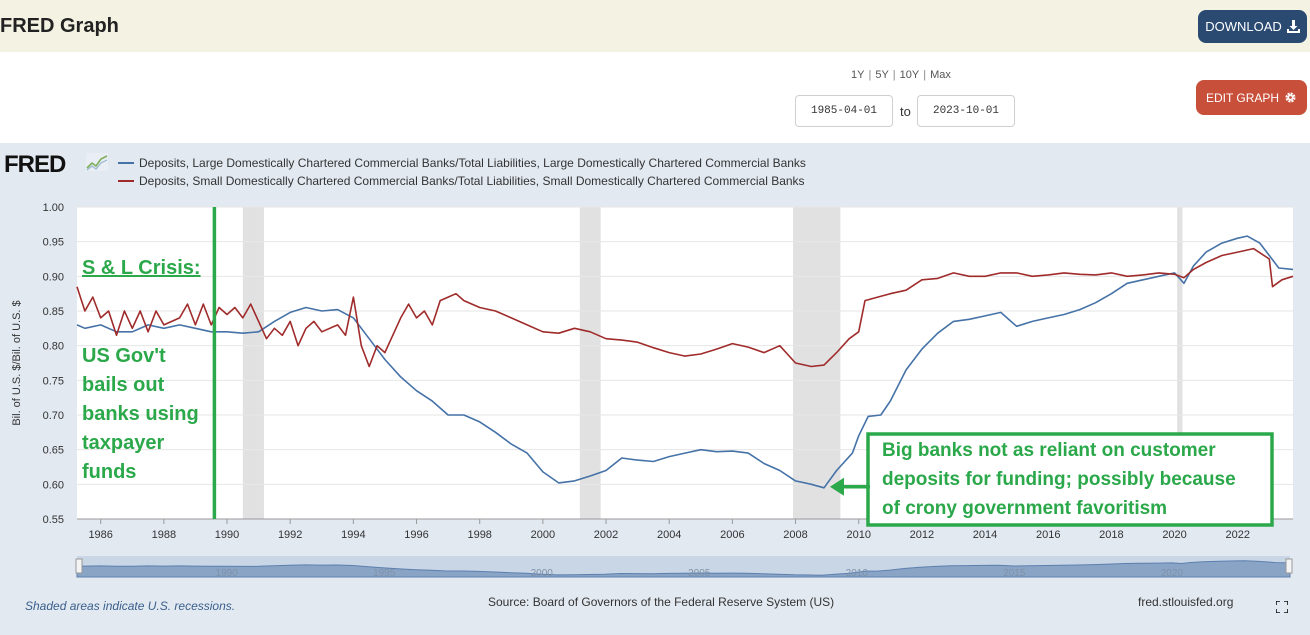 This screenshot has height=635, width=1310. I want to click on annotation-crisis-title: S & L Crisis:, so click(141, 268).